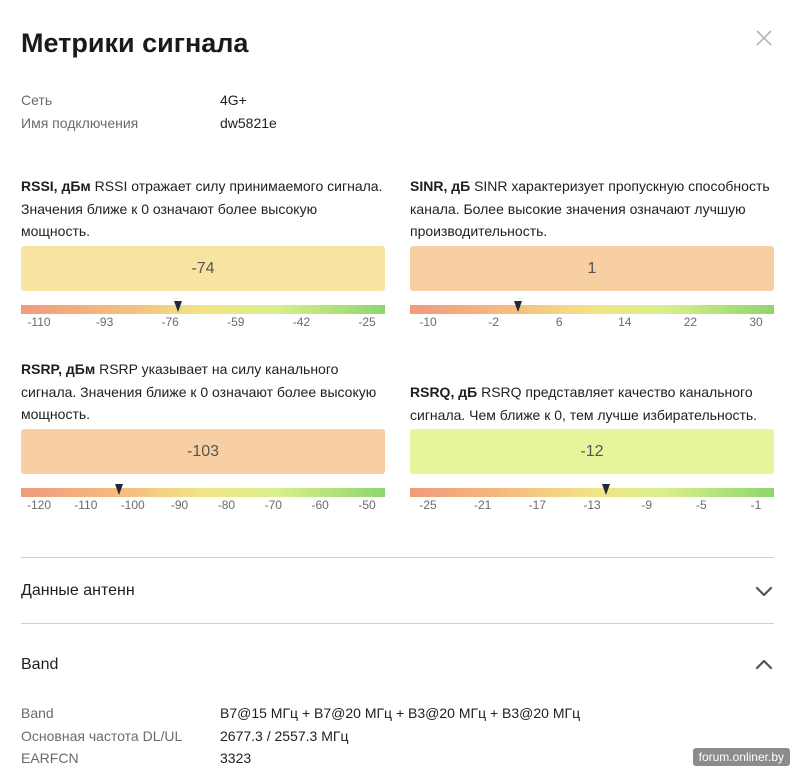 The width and height of the screenshot is (800, 778). Describe the element at coordinates (741, 757) in the screenshot. I see `watermark: forum.onliner.by` at that location.